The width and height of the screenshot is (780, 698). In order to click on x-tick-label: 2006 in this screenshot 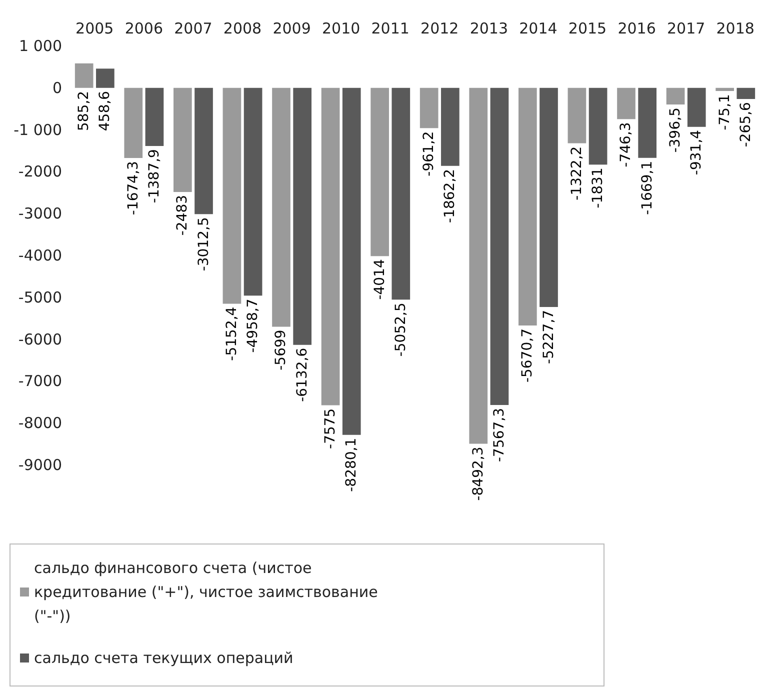, I will do `click(144, 29)`.